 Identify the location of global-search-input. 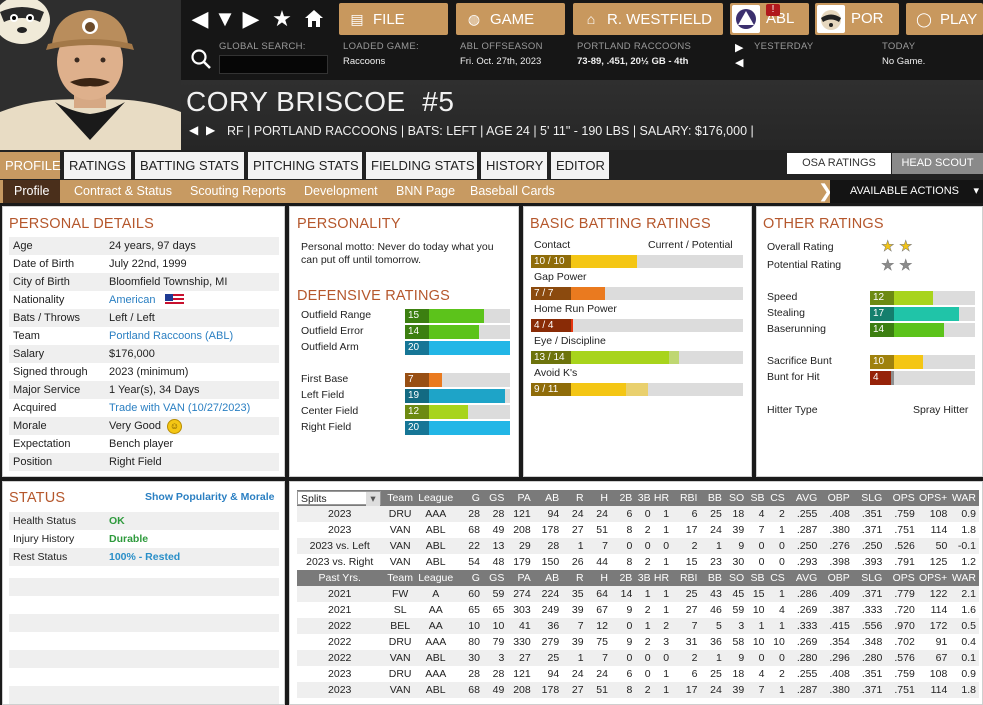
(273, 64).